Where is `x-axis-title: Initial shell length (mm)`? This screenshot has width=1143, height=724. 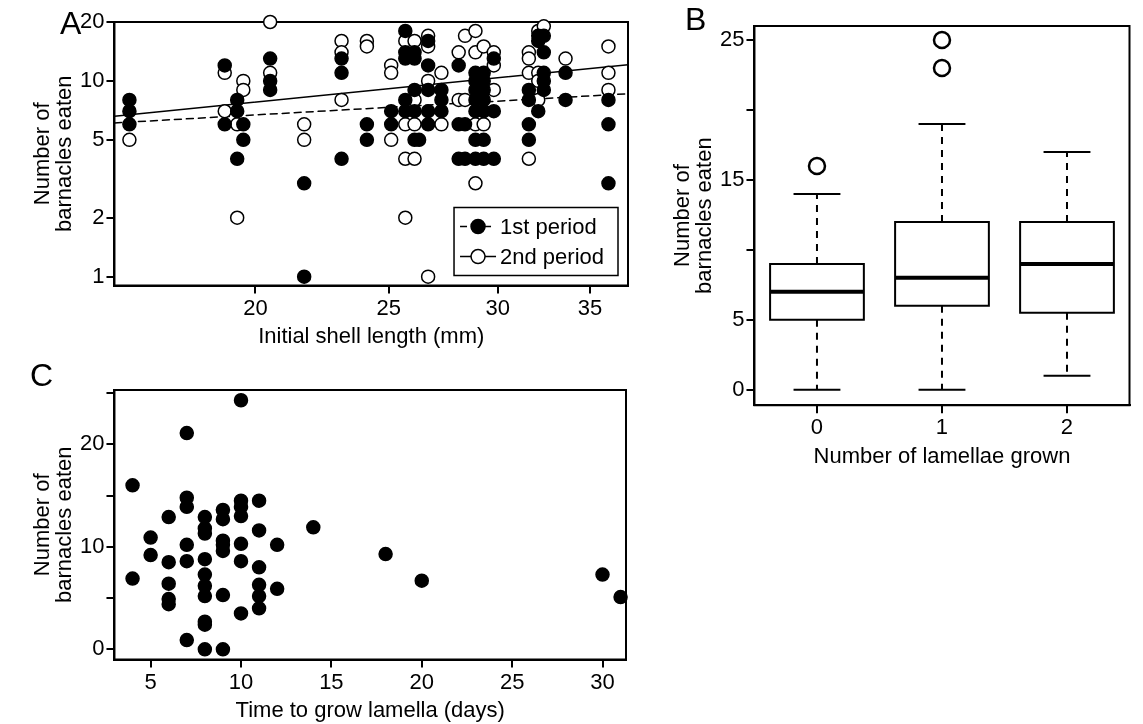 x-axis-title: Initial shell length (mm) is located at coordinates (371, 336).